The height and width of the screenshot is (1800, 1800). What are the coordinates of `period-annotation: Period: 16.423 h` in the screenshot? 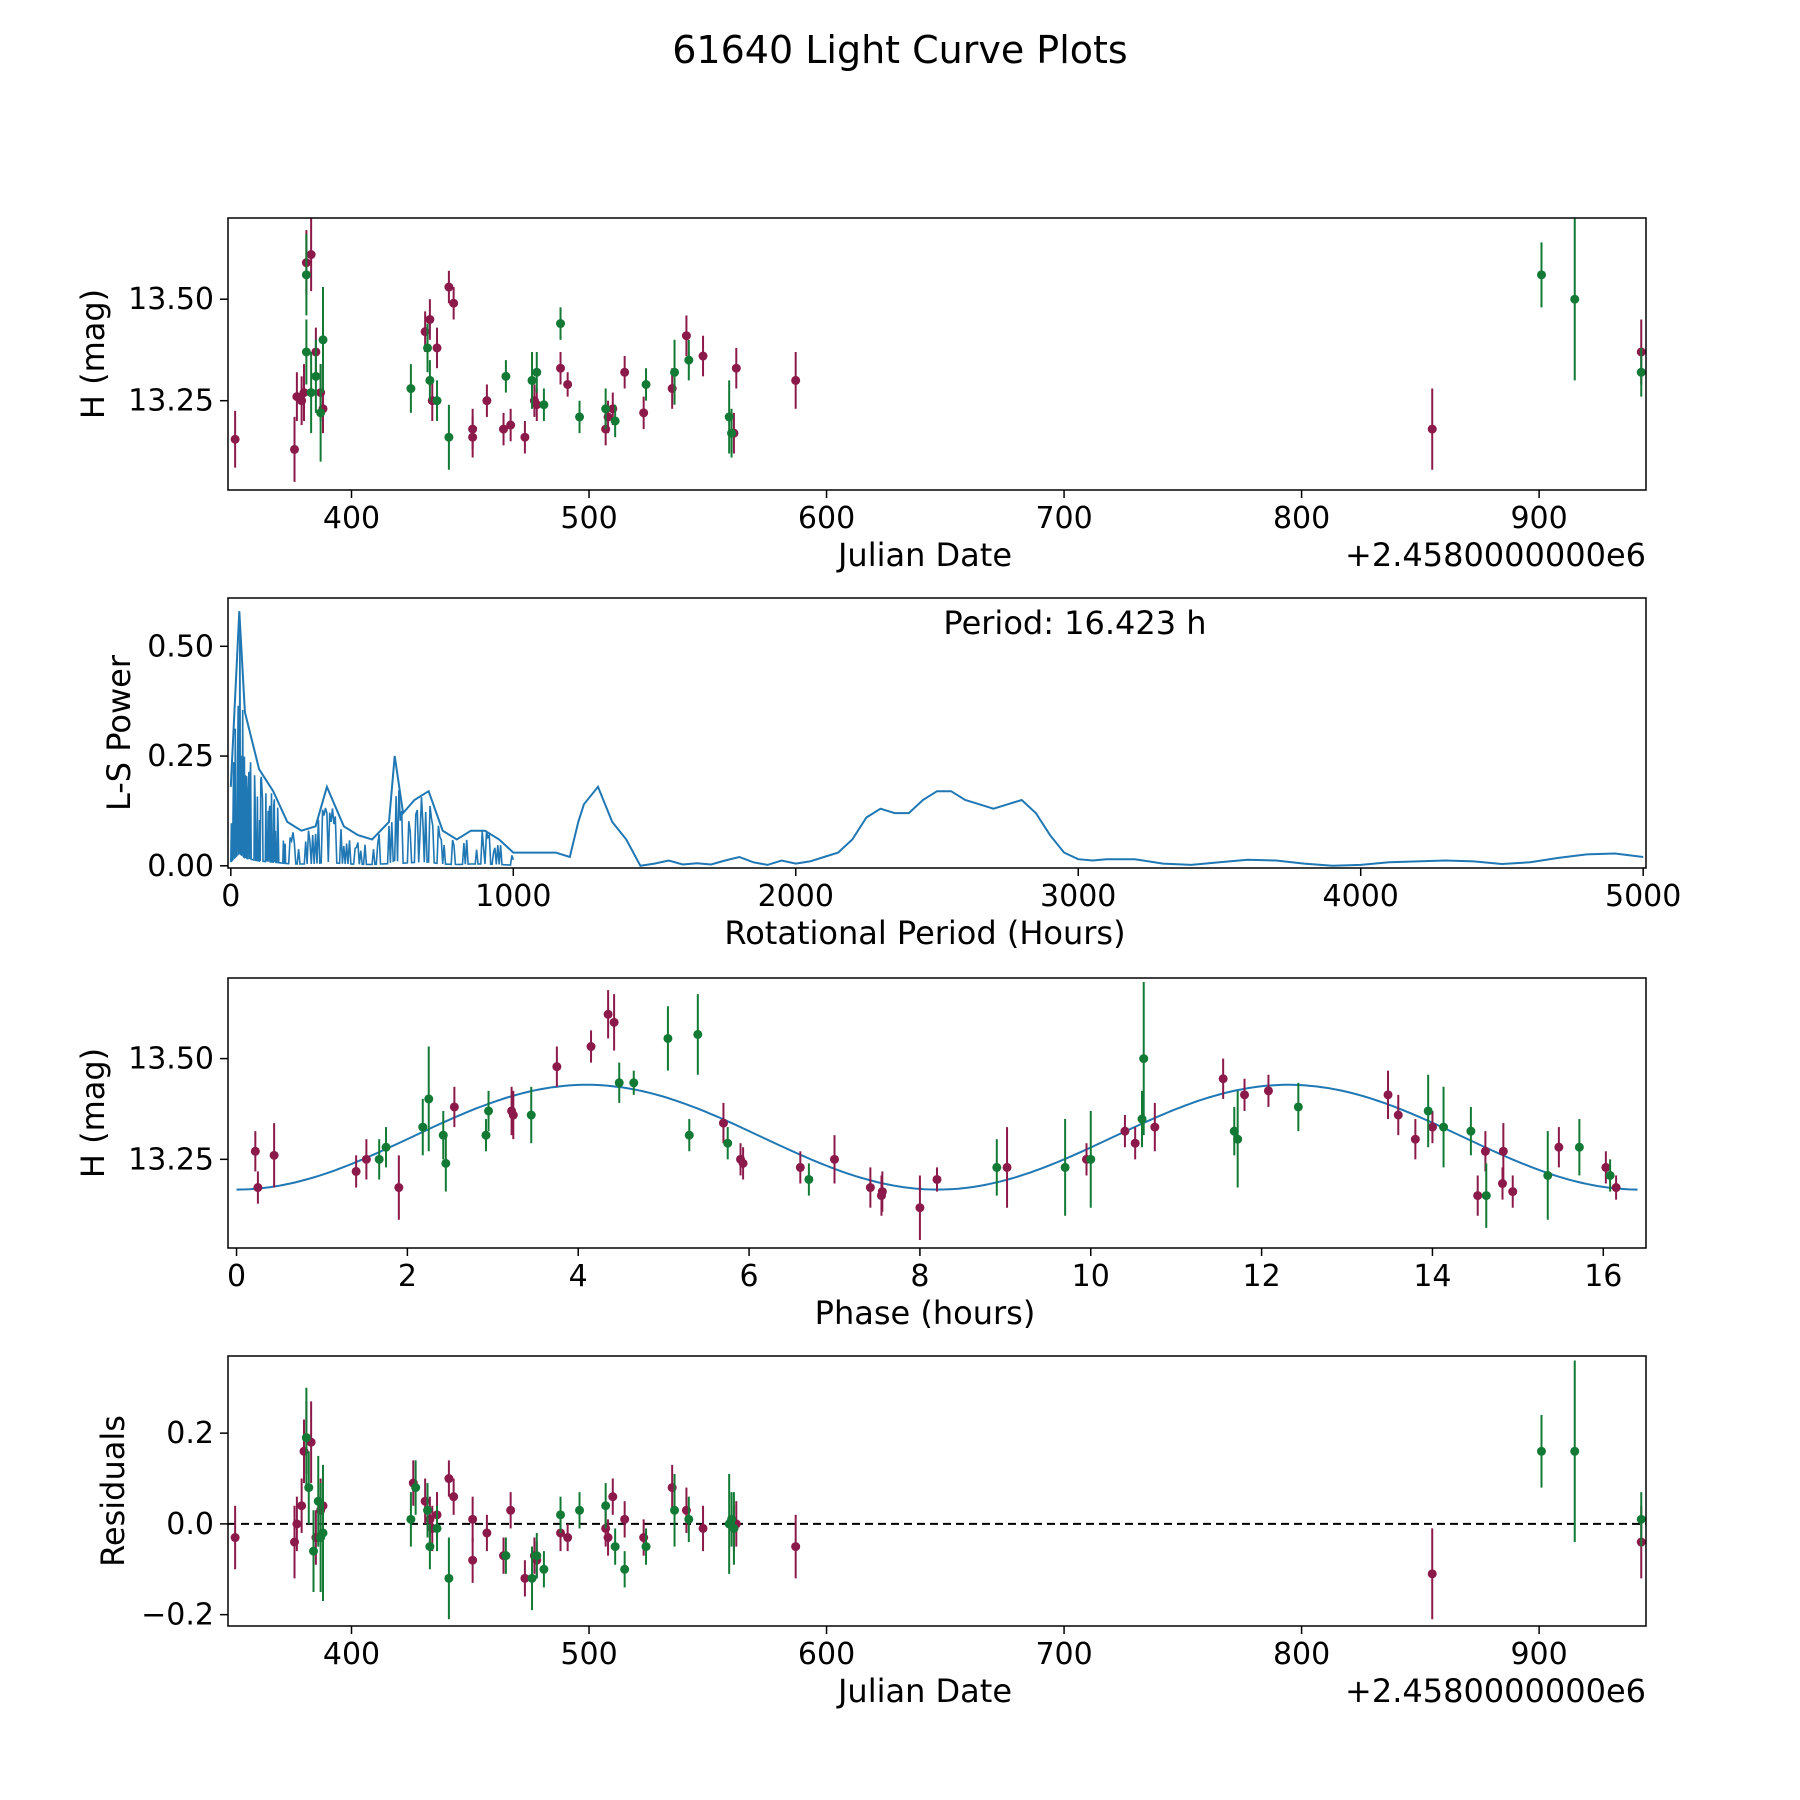 It's located at (1074, 623).